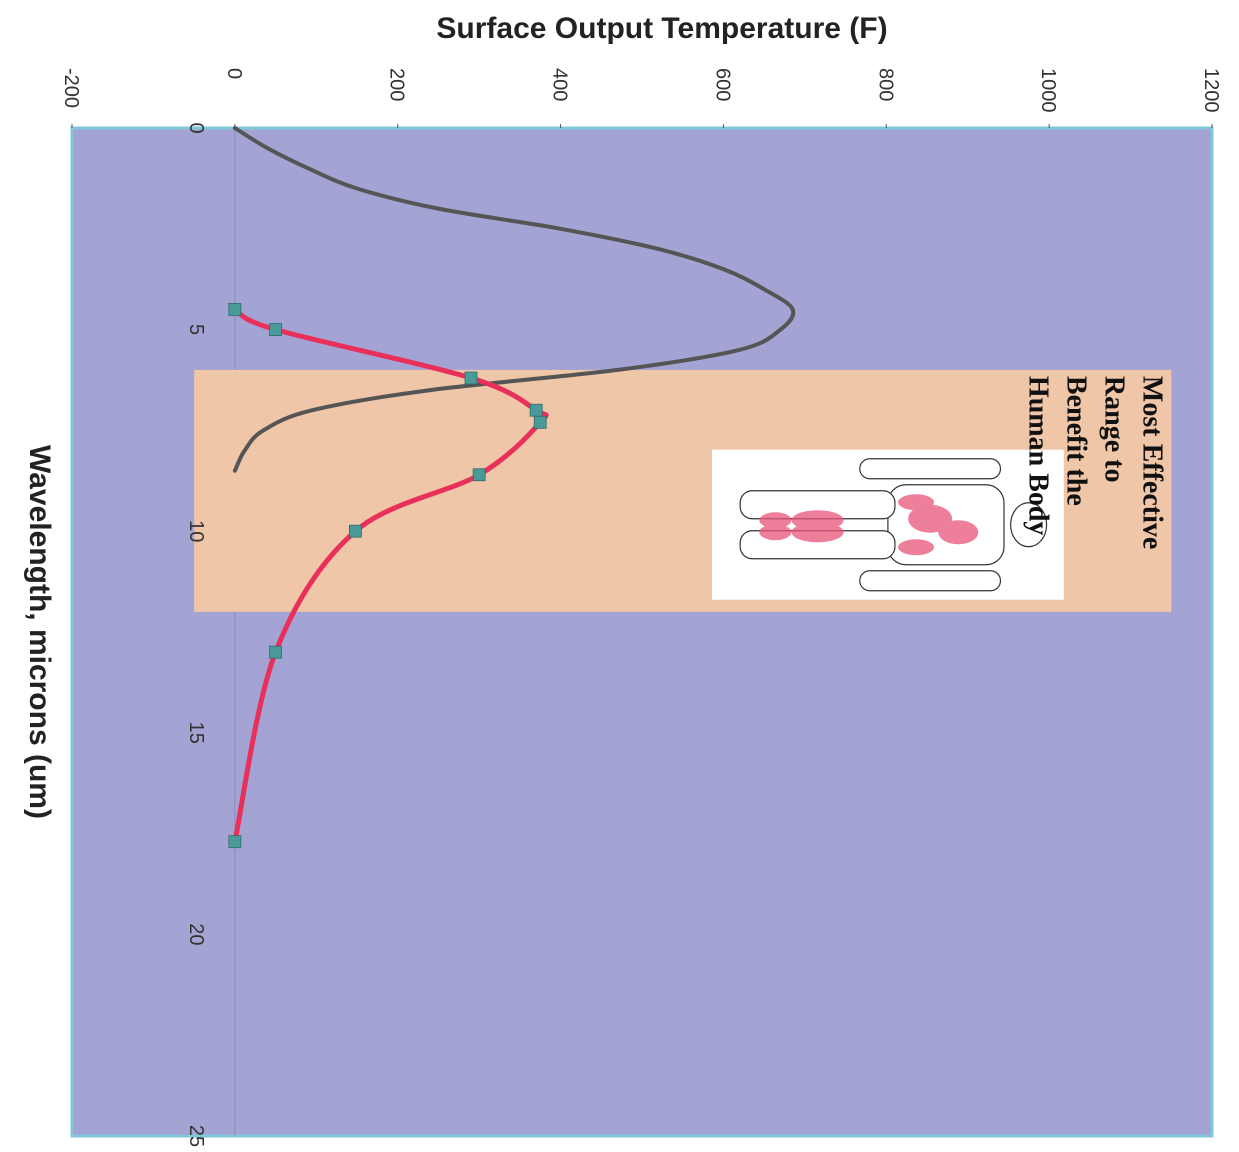 The height and width of the screenshot is (1152, 1239). I want to click on y-tick-label: 600, so click(722, 84).